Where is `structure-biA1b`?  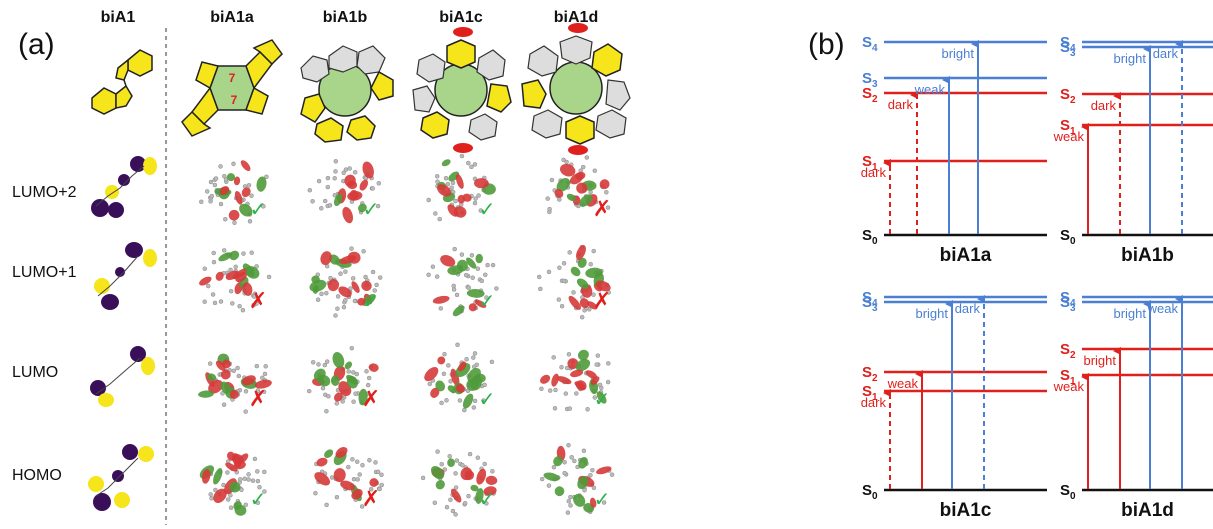
structure-biA1b is located at coordinates (347, 94).